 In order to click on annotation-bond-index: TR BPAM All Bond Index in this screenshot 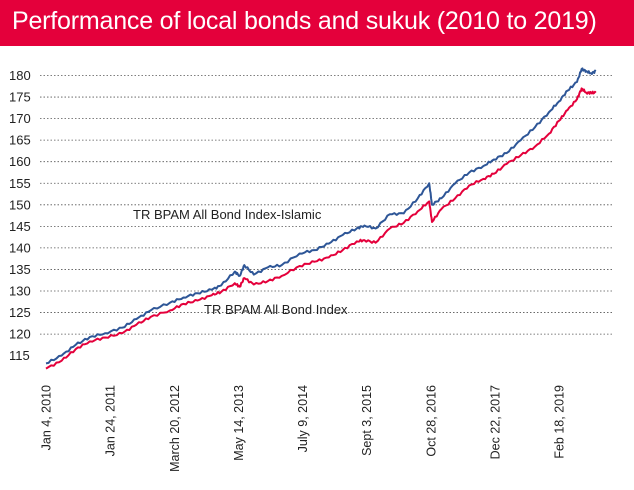, I will do `click(276, 309)`.